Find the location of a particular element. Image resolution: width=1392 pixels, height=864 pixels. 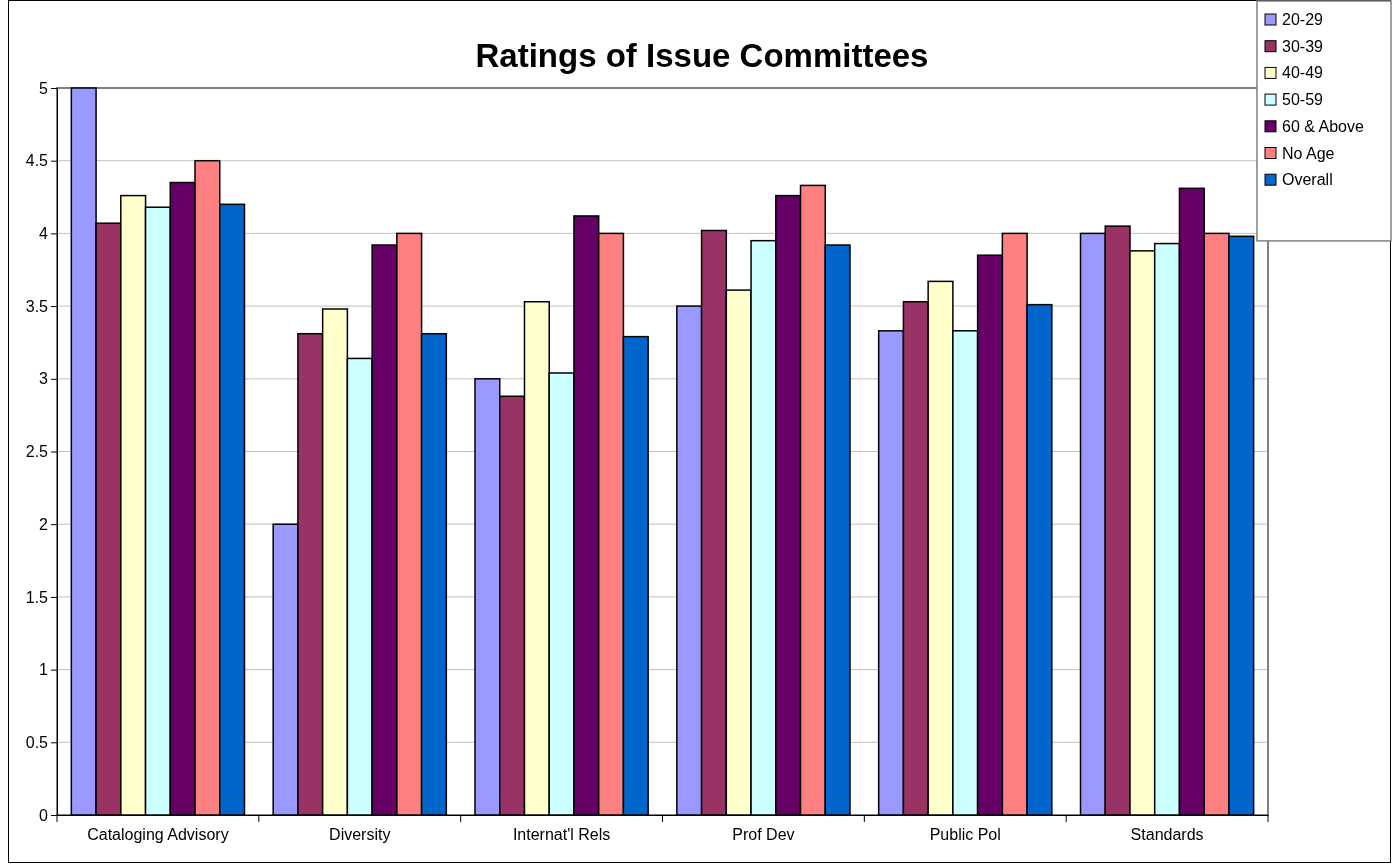

legend-label: 30-39 is located at coordinates (1303, 46).